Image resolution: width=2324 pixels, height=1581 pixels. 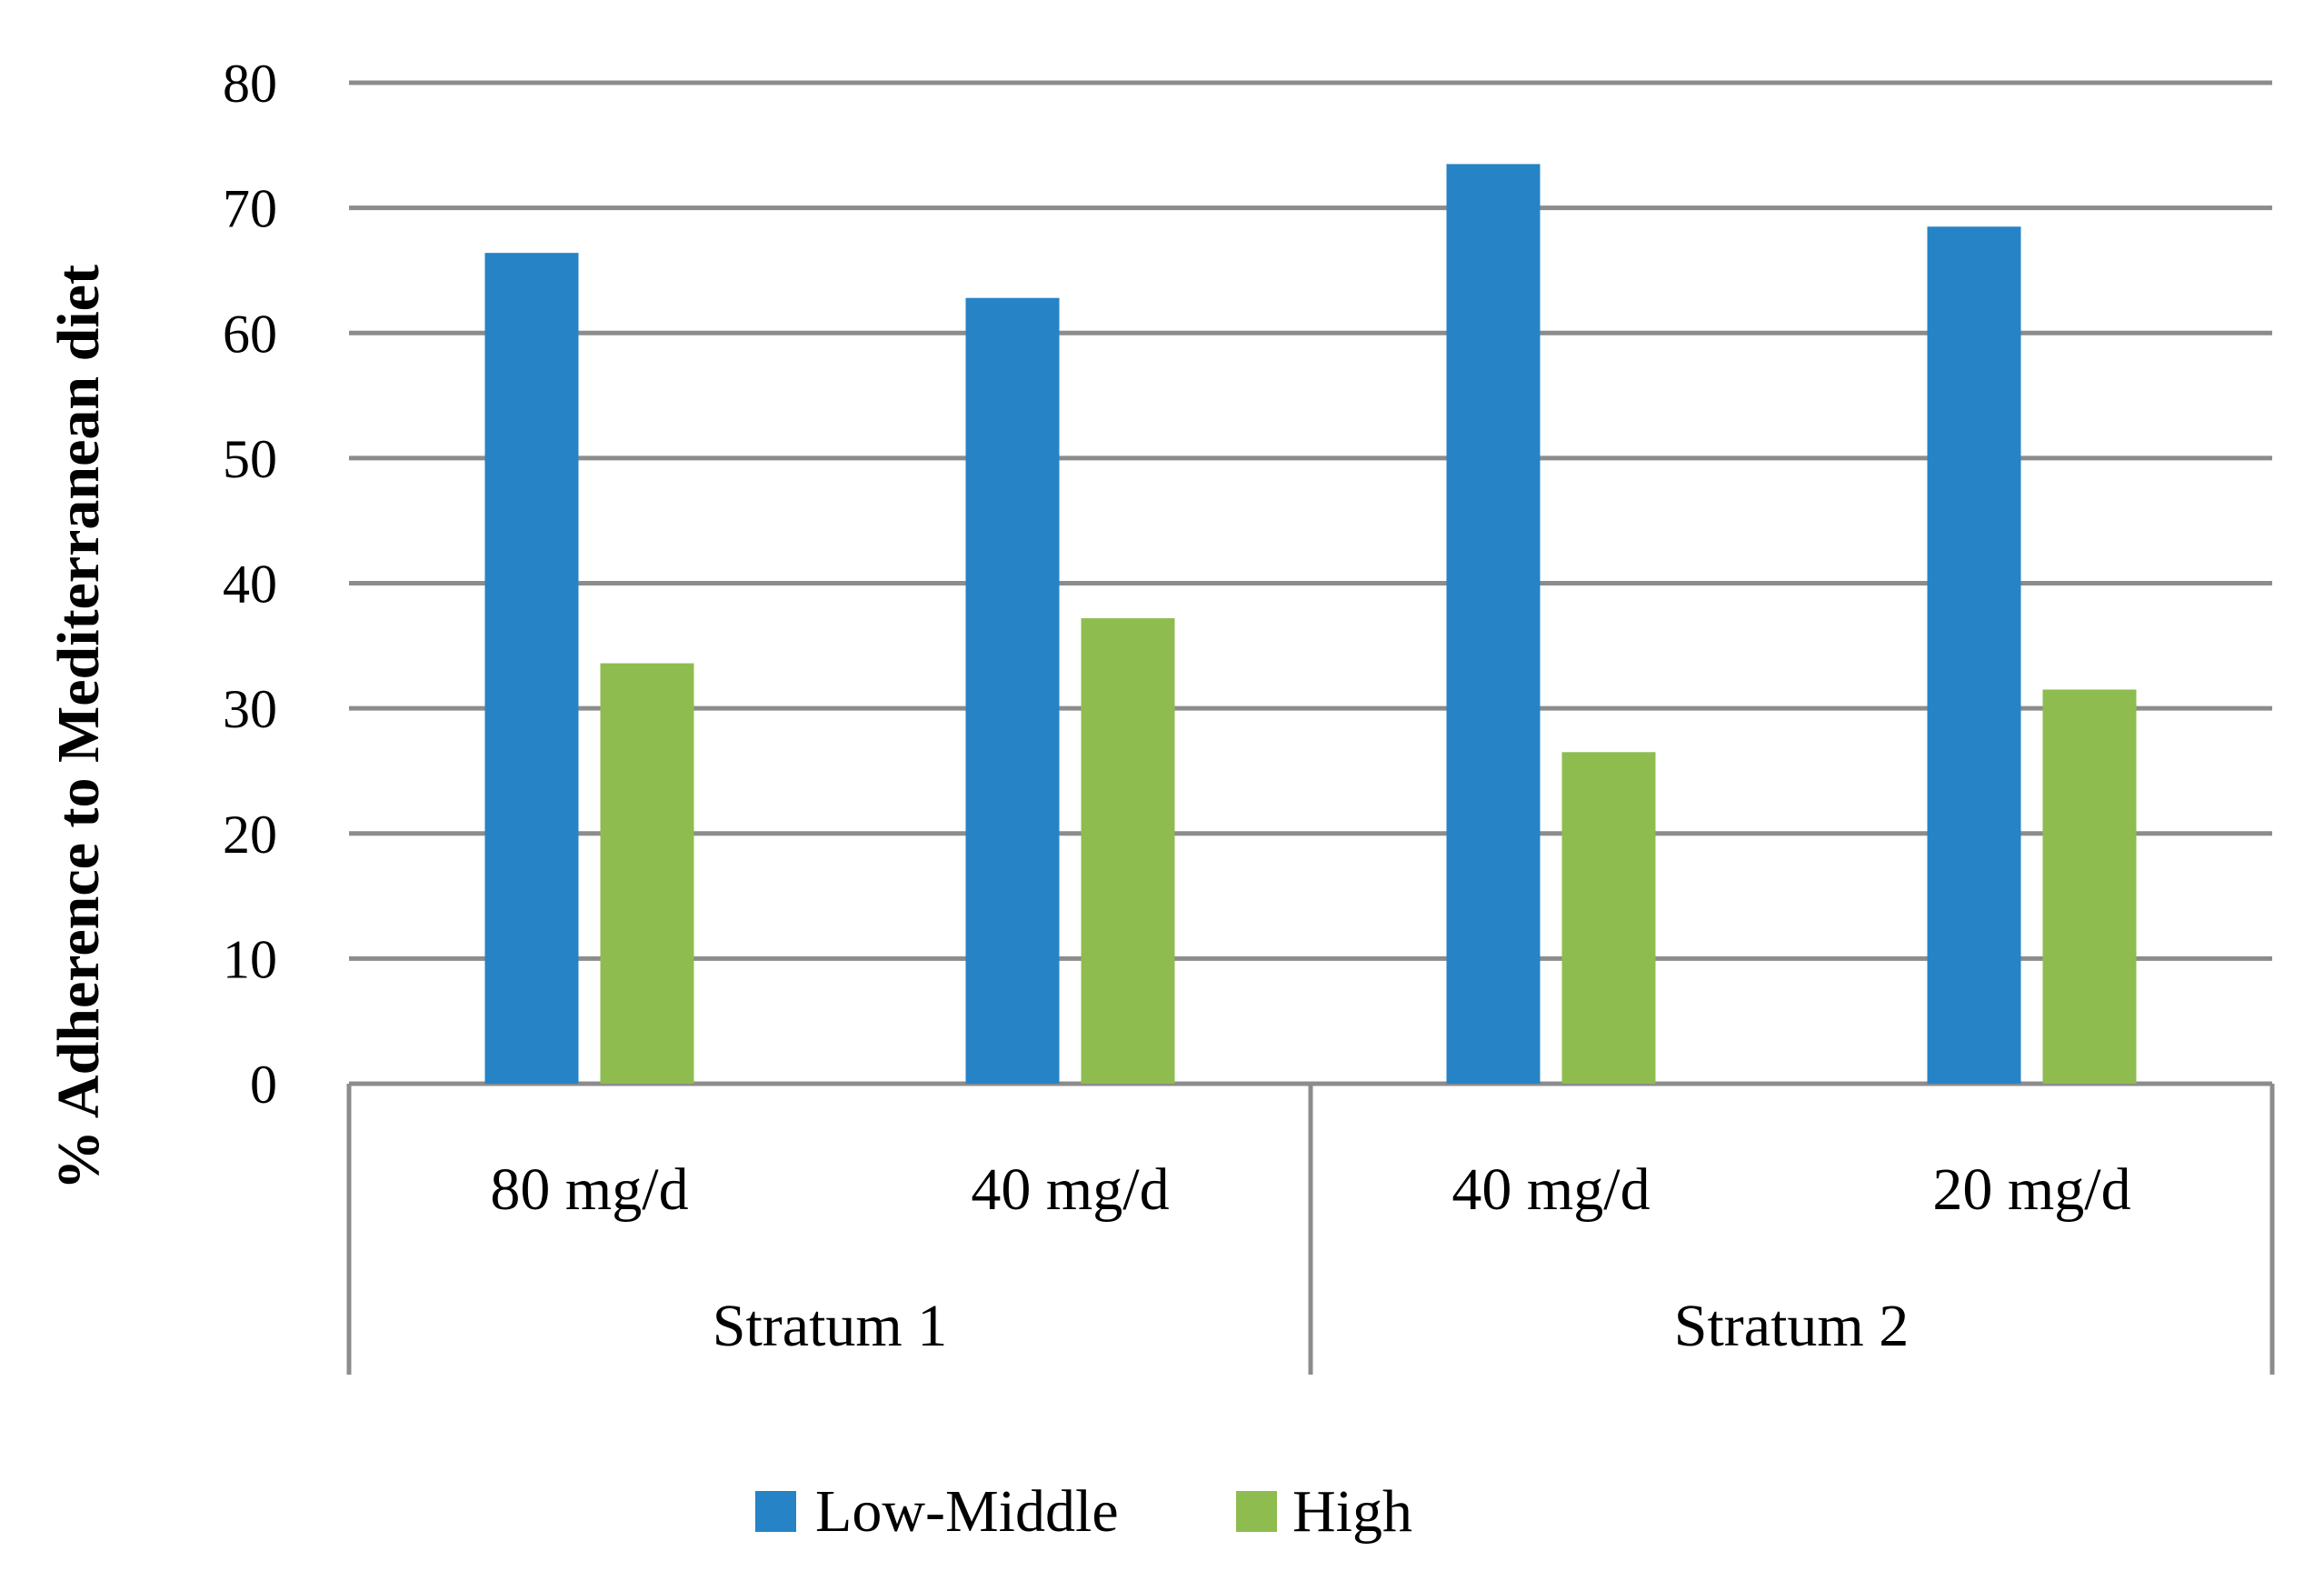 I want to click on y-axis-ticks: 0 10 20 30 40 50 60 70 80, so click(x=250, y=584).